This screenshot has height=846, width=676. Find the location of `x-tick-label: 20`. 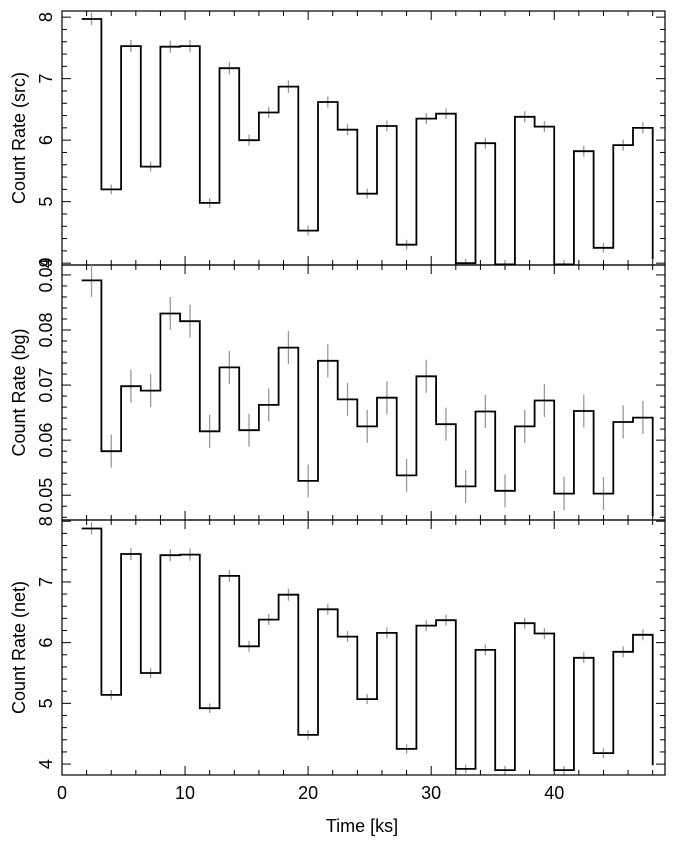

x-tick-label: 20 is located at coordinates (308, 793).